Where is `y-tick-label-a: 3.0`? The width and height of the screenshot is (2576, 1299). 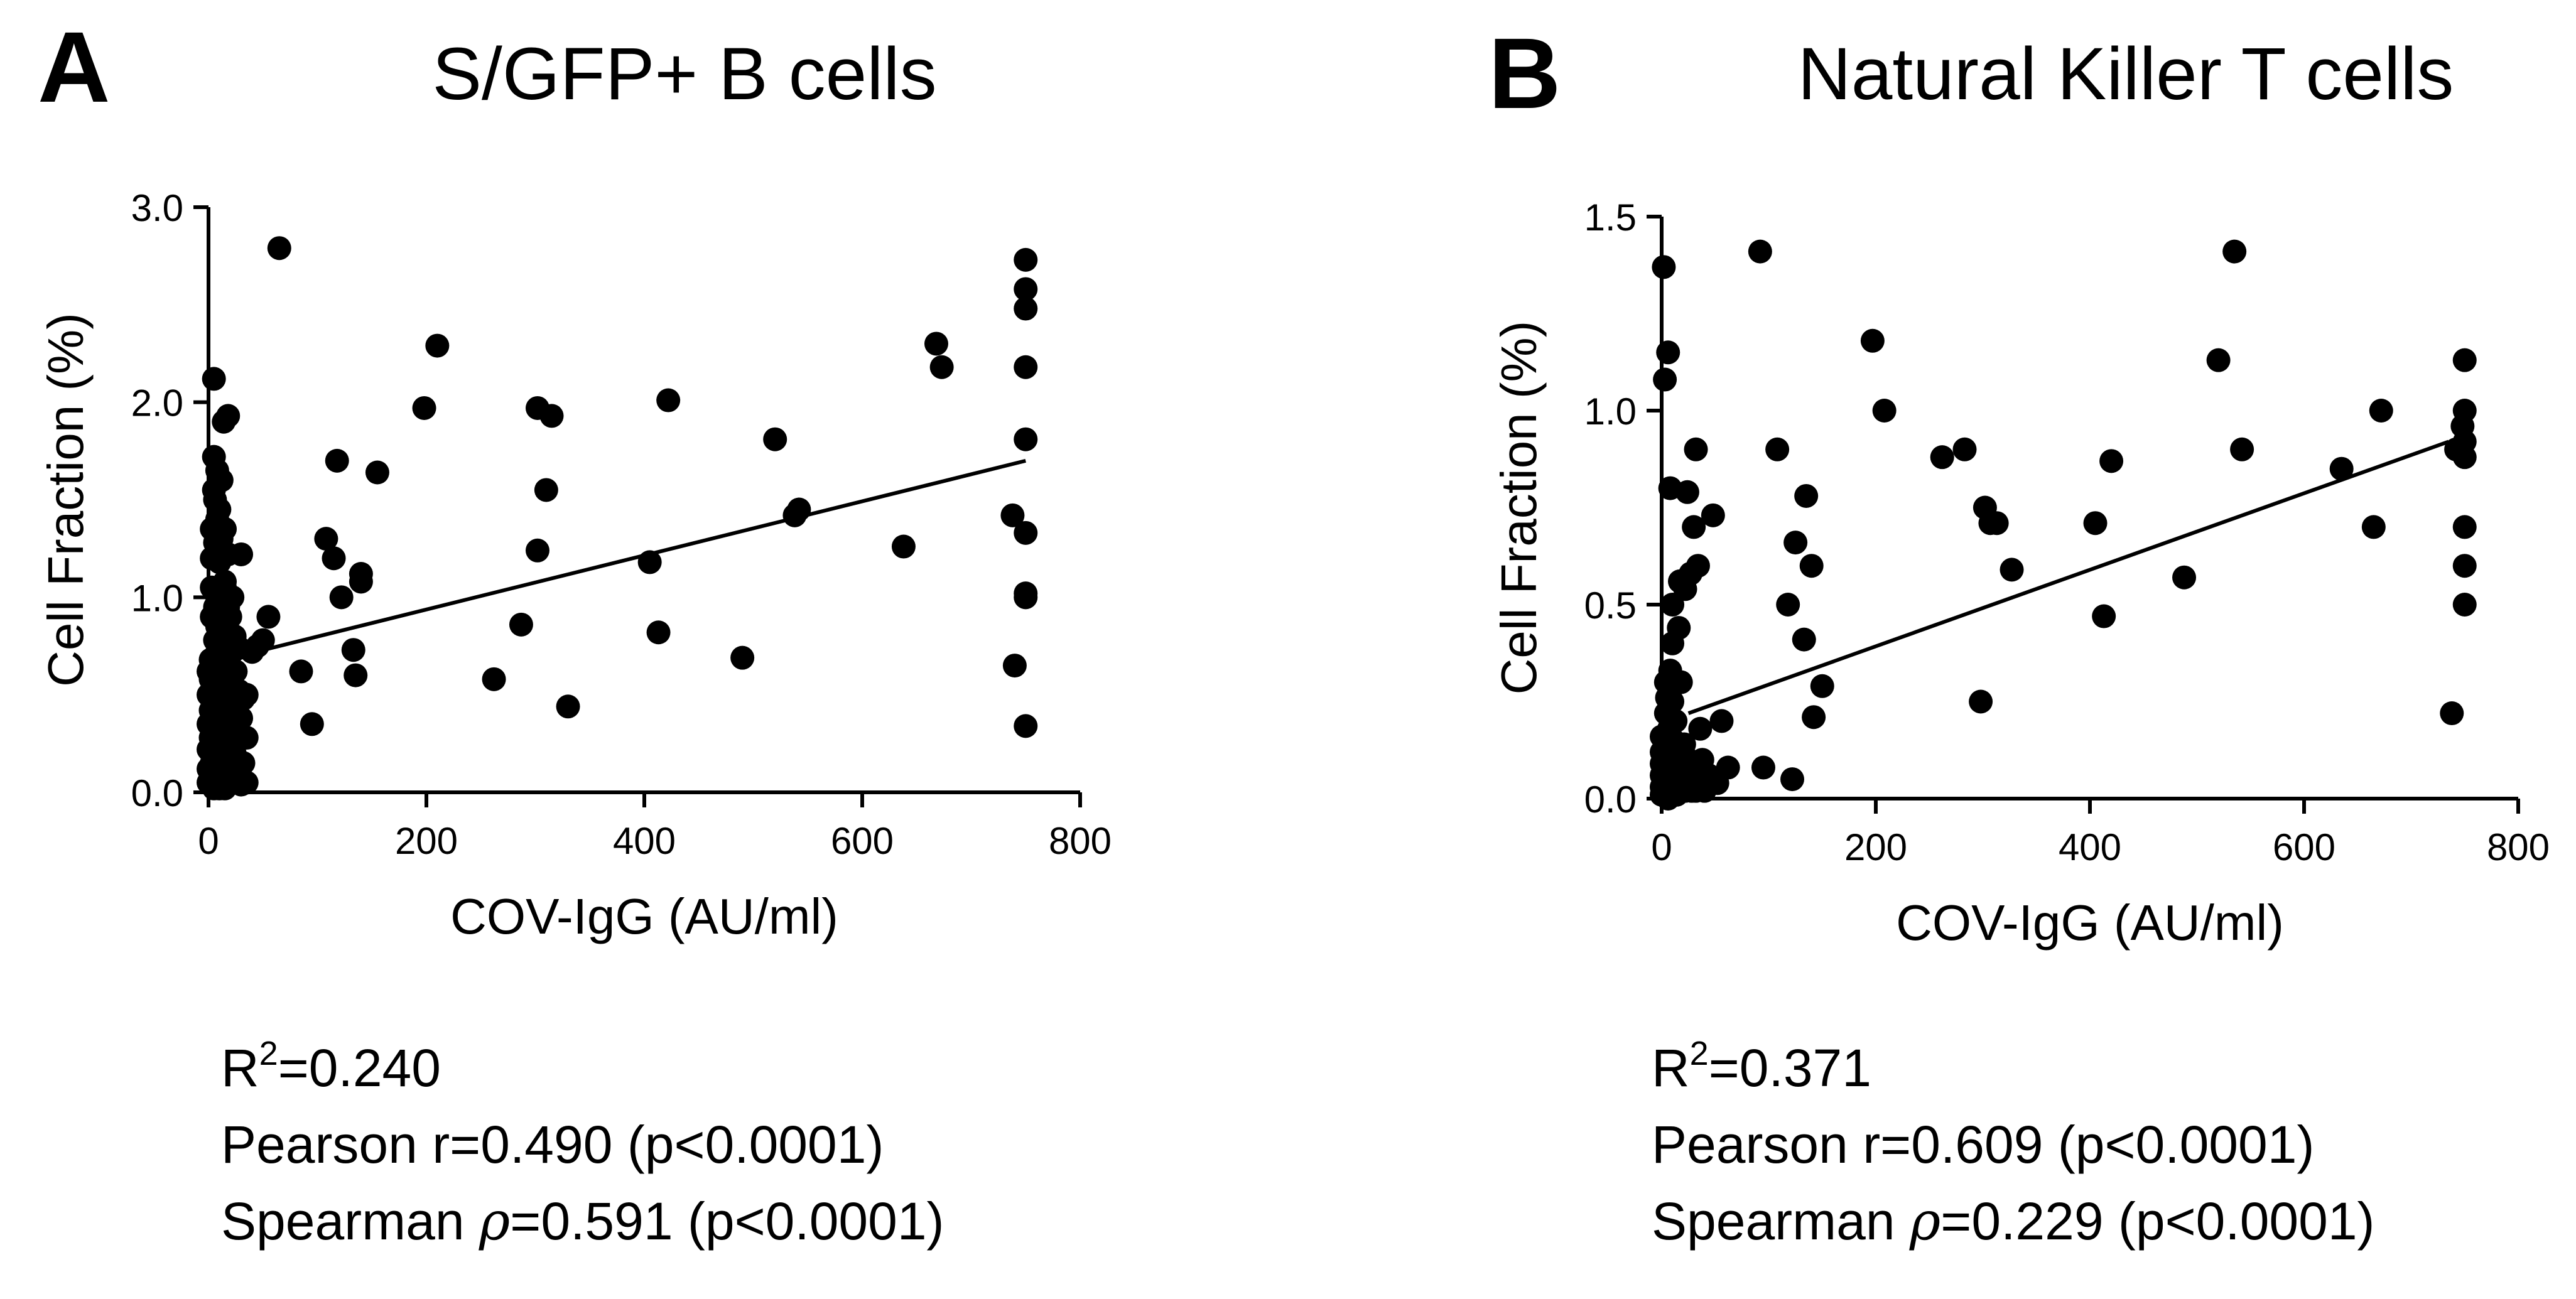 y-tick-label-a: 3.0 is located at coordinates (157, 208).